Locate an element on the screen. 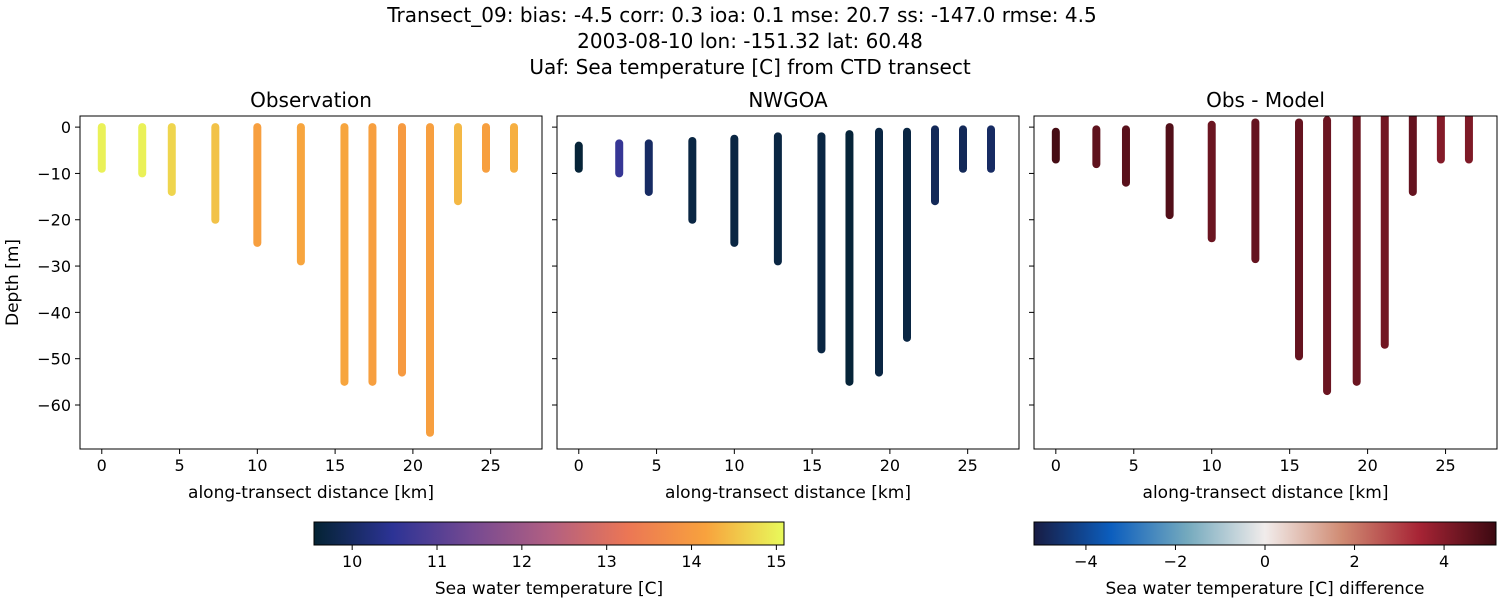  colorbar-tick-label: 11 is located at coordinates (437, 561).